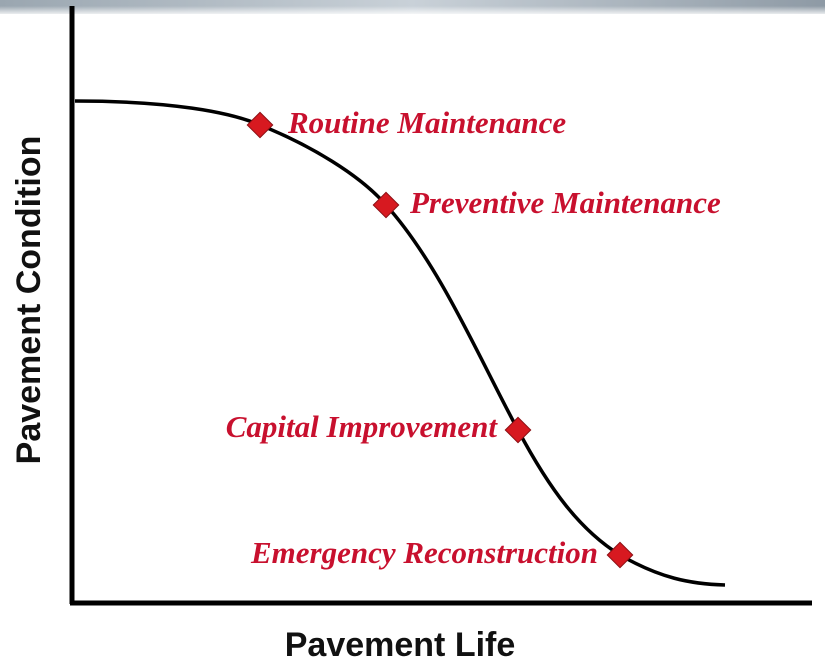 This screenshot has height=663, width=825. Describe the element at coordinates (362, 426) in the screenshot. I see `stage-label: Capital Improvement` at that location.